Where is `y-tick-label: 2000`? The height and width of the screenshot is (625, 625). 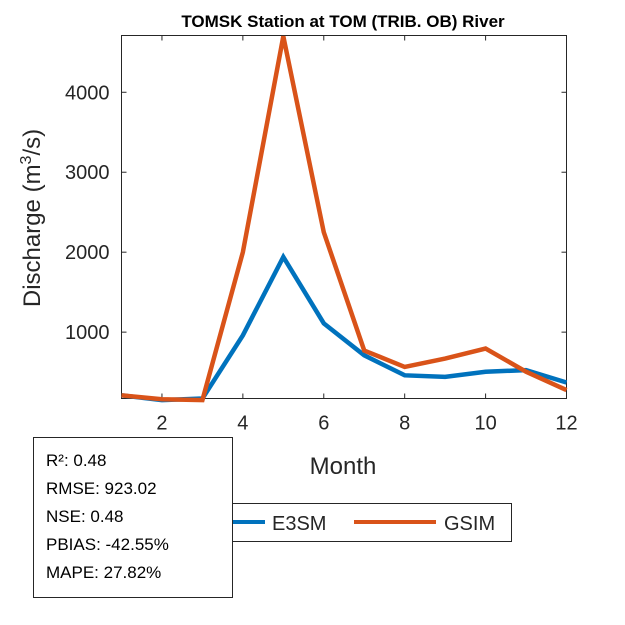
y-tick-label: 2000 is located at coordinates (87, 253).